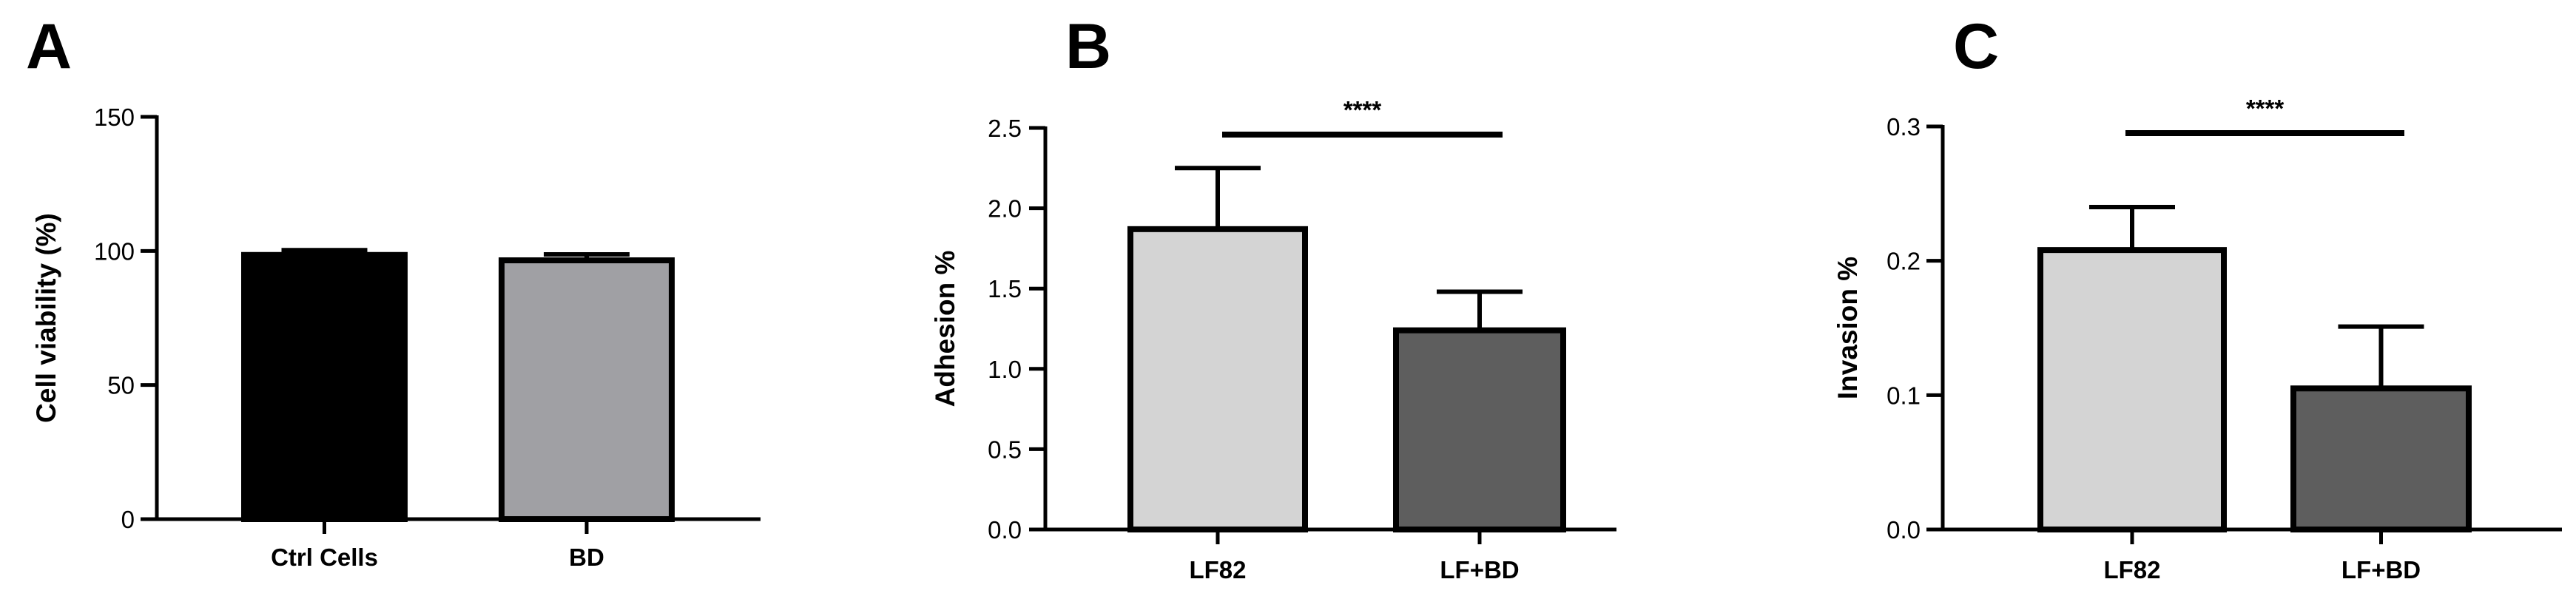  I want to click on y-tick-label-2: 100, so click(114, 251).